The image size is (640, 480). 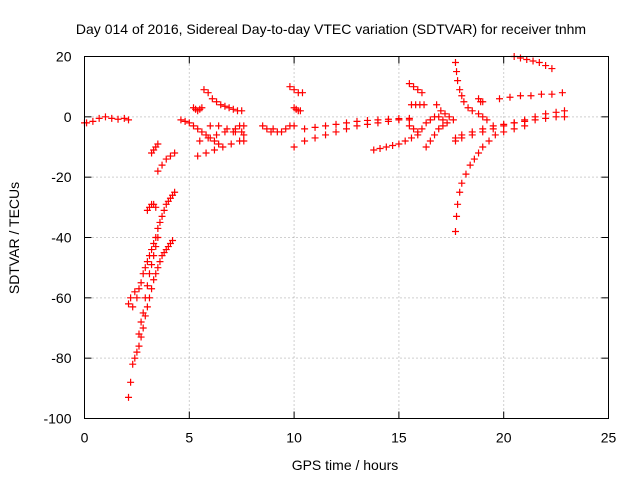 What do you see at coordinates (68, 117) in the screenshot?
I see `y-tick-label: 0` at bounding box center [68, 117].